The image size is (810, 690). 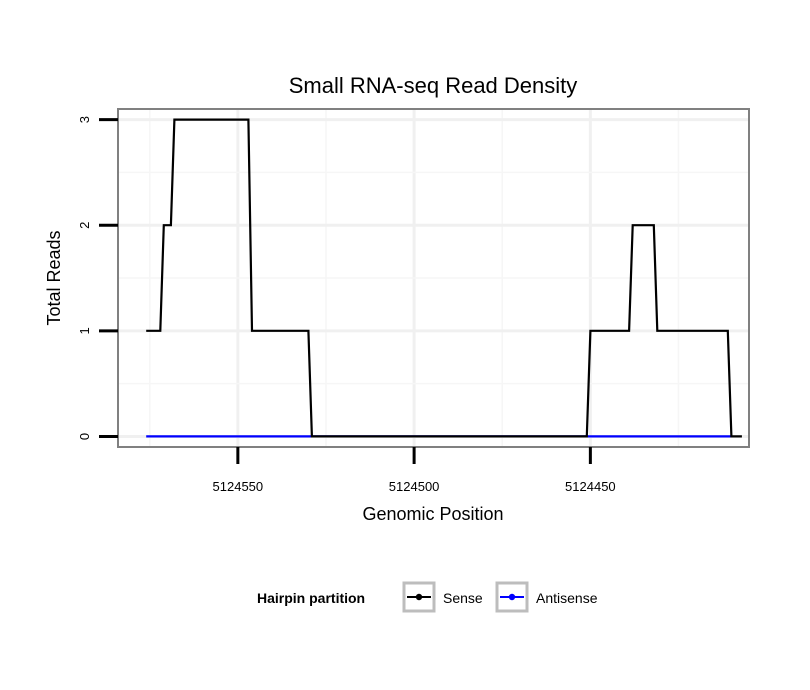 I want to click on x-tick-label-2: 5124450, so click(x=590, y=486).